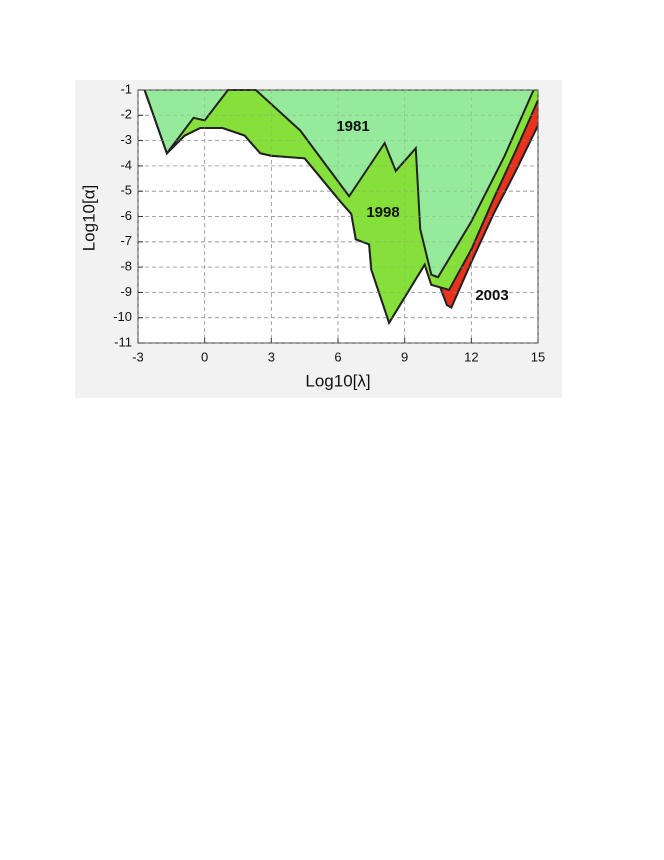  What do you see at coordinates (471, 356) in the screenshot?
I see `x-tick-label: 12` at bounding box center [471, 356].